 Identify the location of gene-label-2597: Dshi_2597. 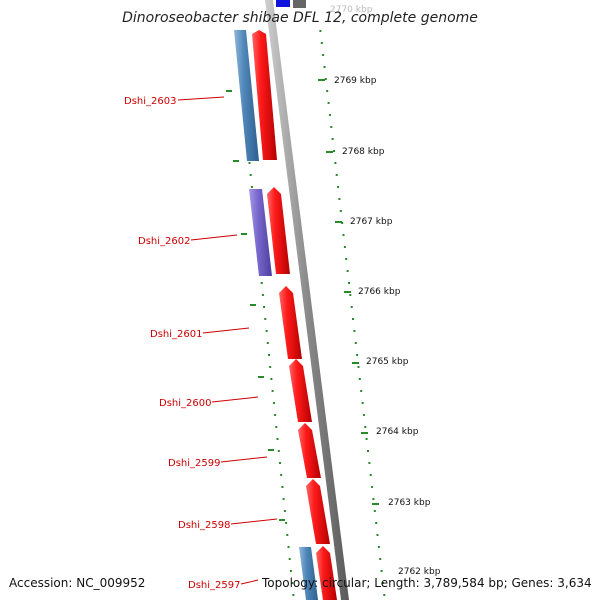
(214, 585).